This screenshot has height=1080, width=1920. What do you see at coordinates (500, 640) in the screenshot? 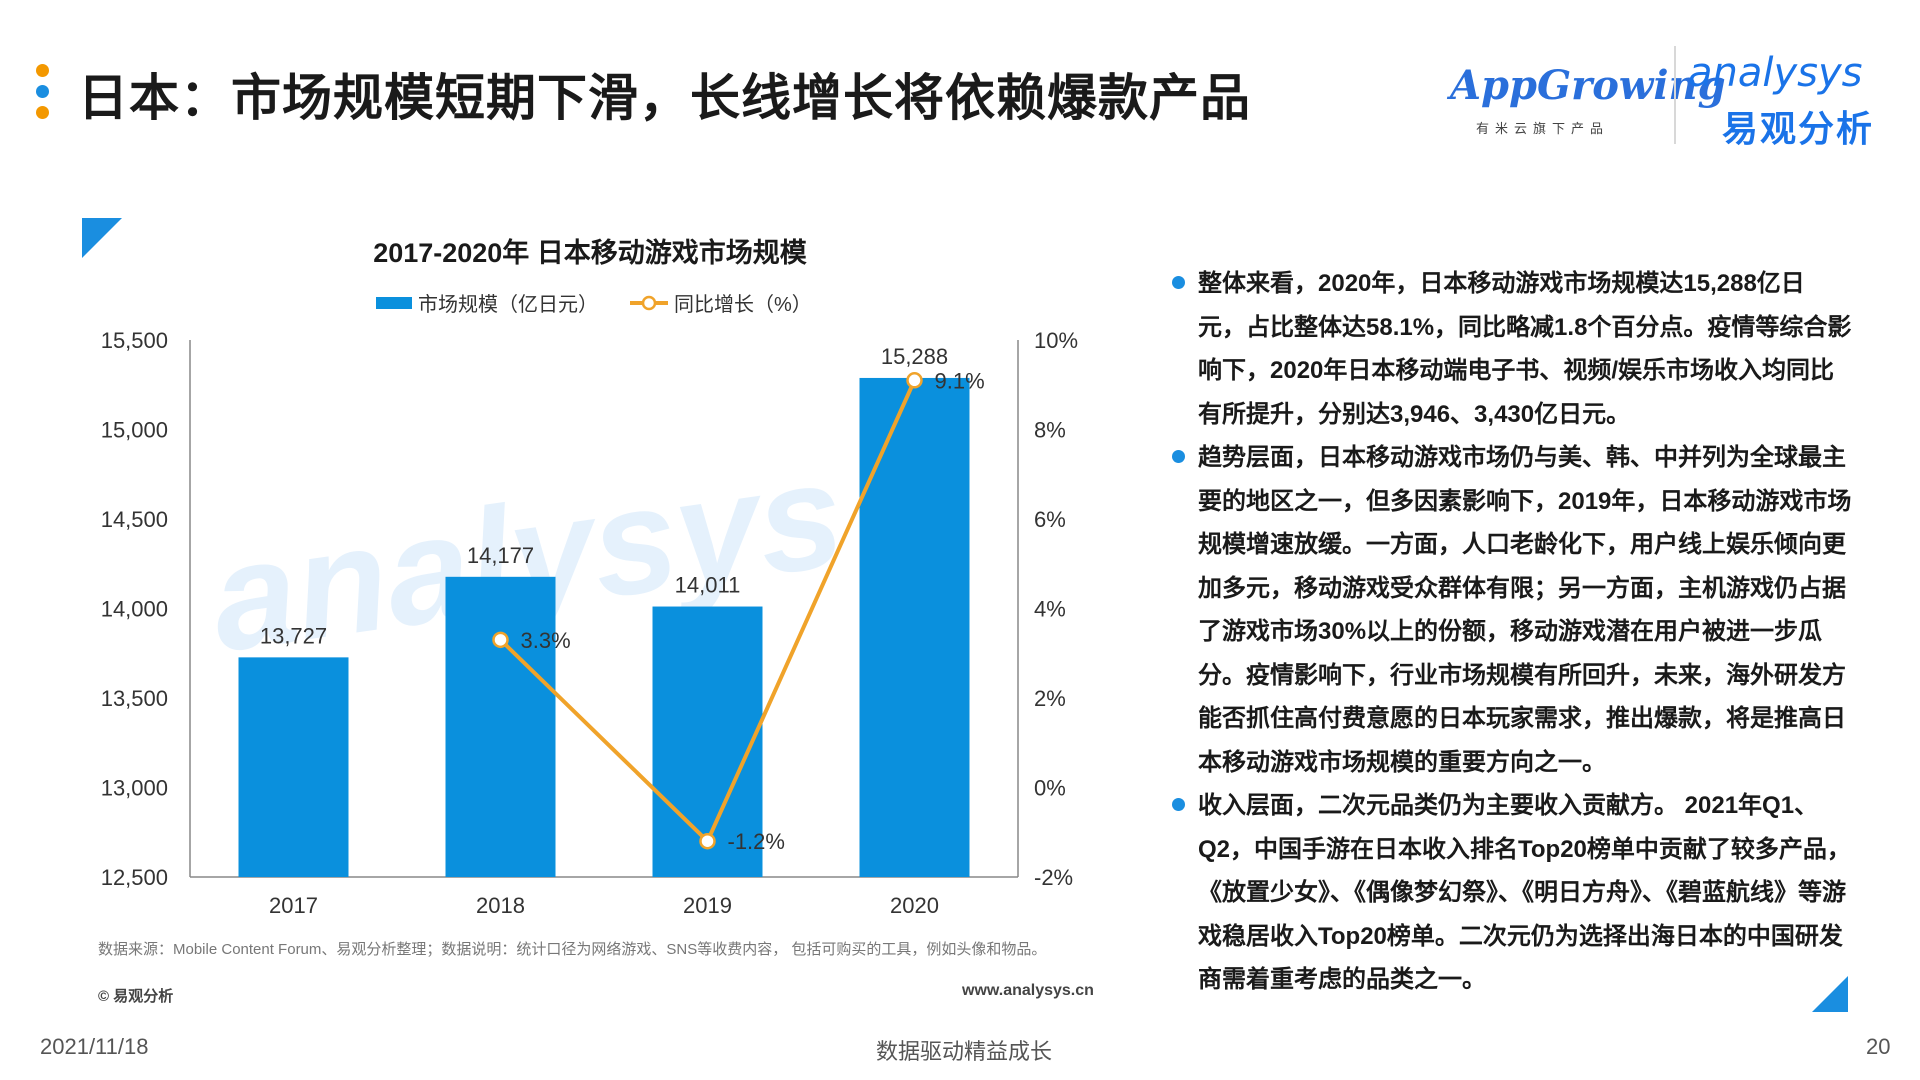
I see `growth-point-2018` at bounding box center [500, 640].